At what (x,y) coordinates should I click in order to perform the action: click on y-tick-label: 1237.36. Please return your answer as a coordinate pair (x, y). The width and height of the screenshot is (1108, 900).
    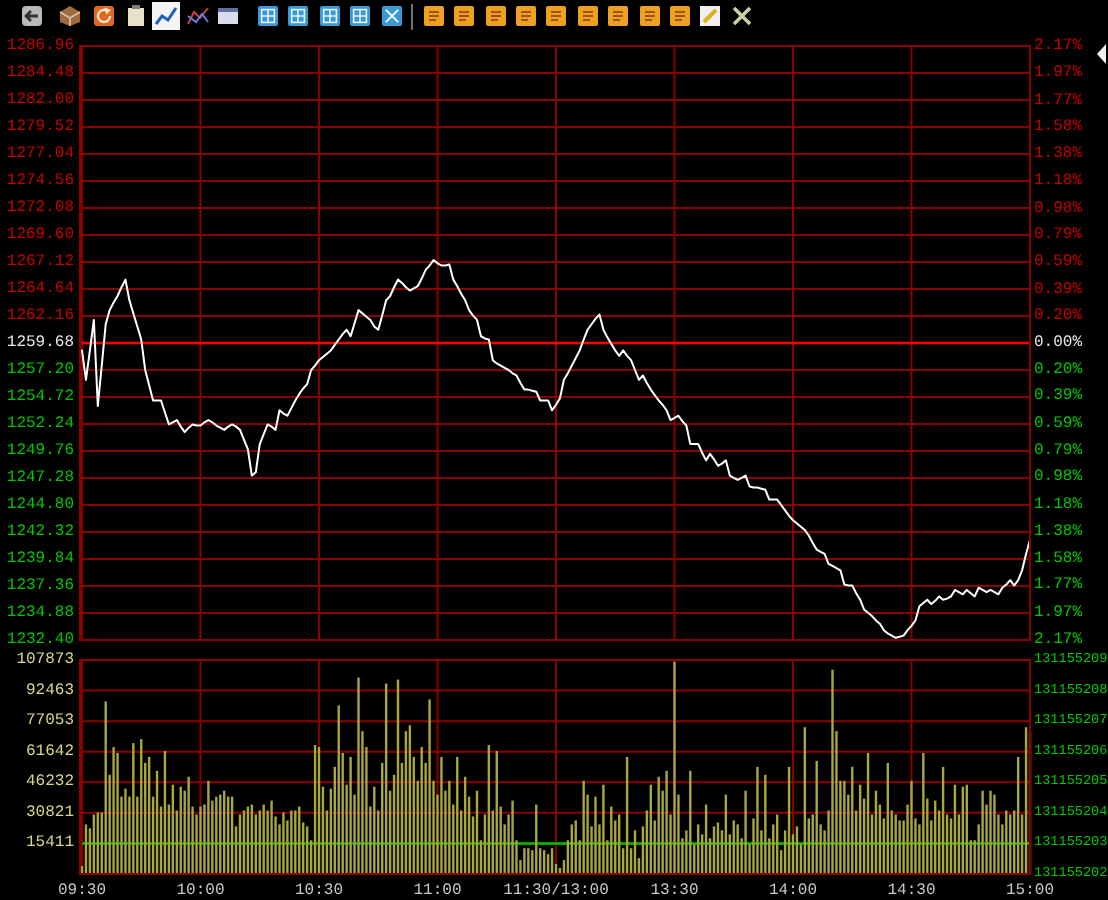
    Looking at the image, I should click on (40, 586).